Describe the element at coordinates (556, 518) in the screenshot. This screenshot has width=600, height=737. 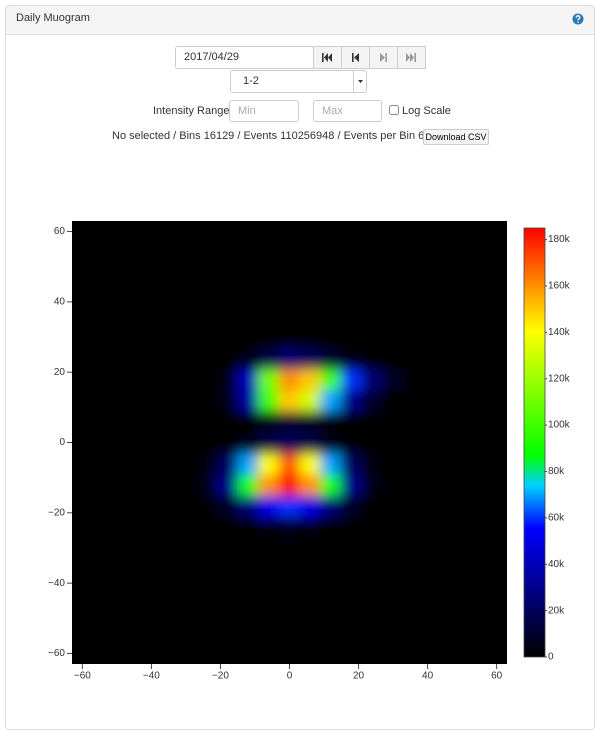
I see `colorbar-tick-label: 60k` at that location.